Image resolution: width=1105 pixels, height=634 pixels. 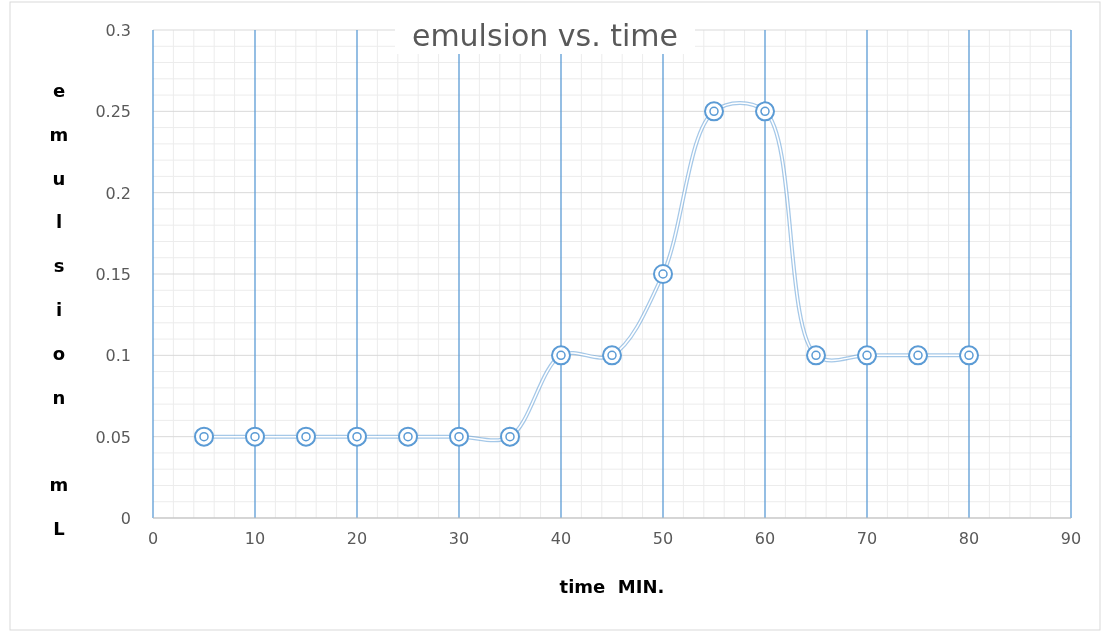 I want to click on y-axis-title: emulsion mL, so click(x=59, y=321).